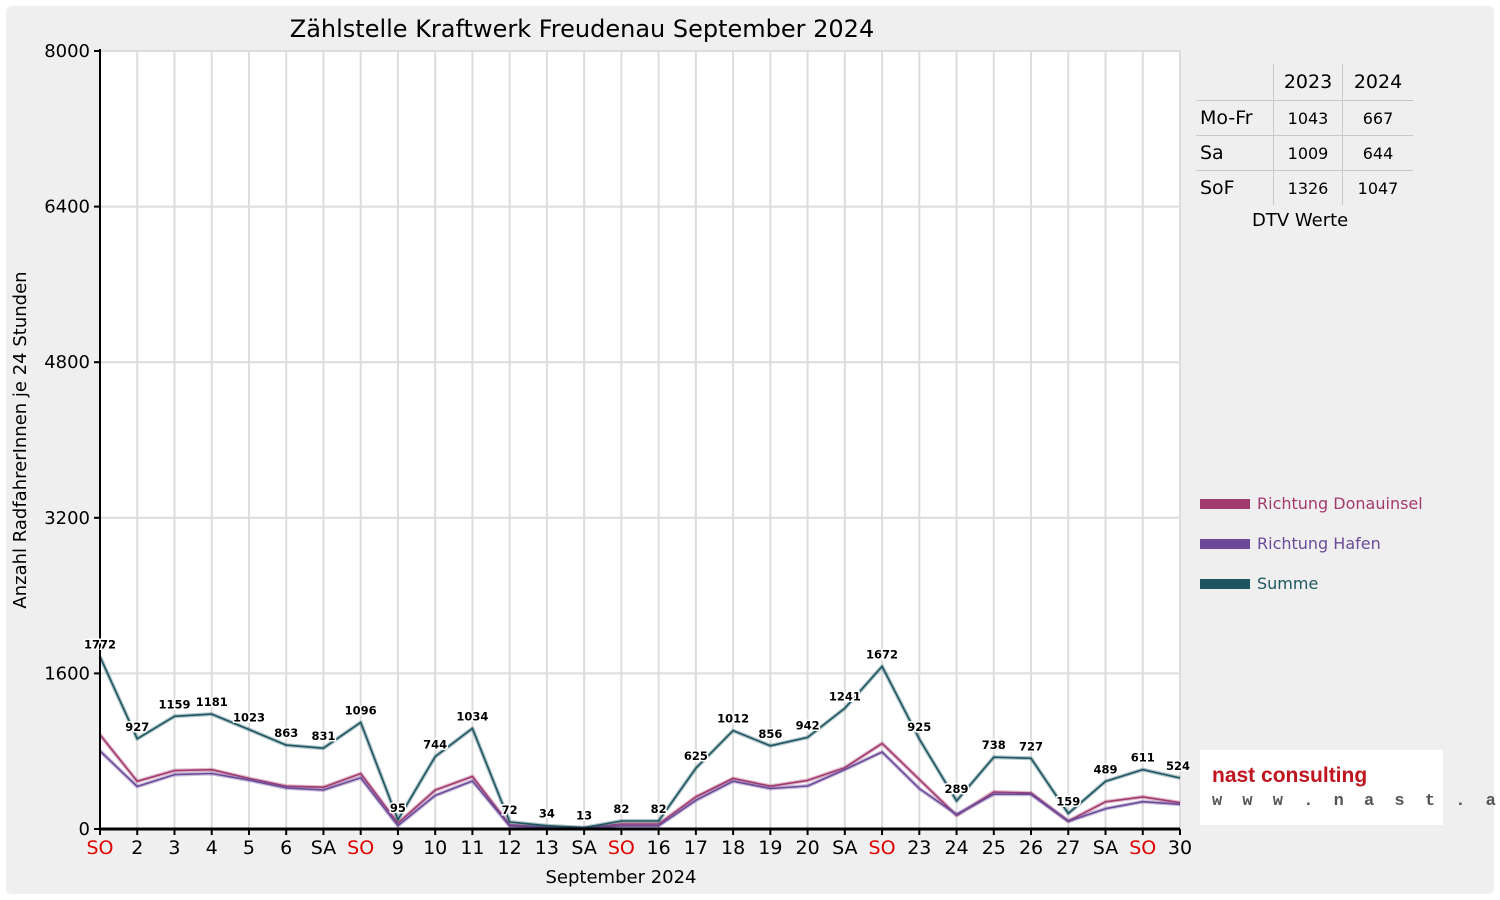  Describe the element at coordinates (1288, 583) in the screenshot. I see `legend-label: Summe` at that location.